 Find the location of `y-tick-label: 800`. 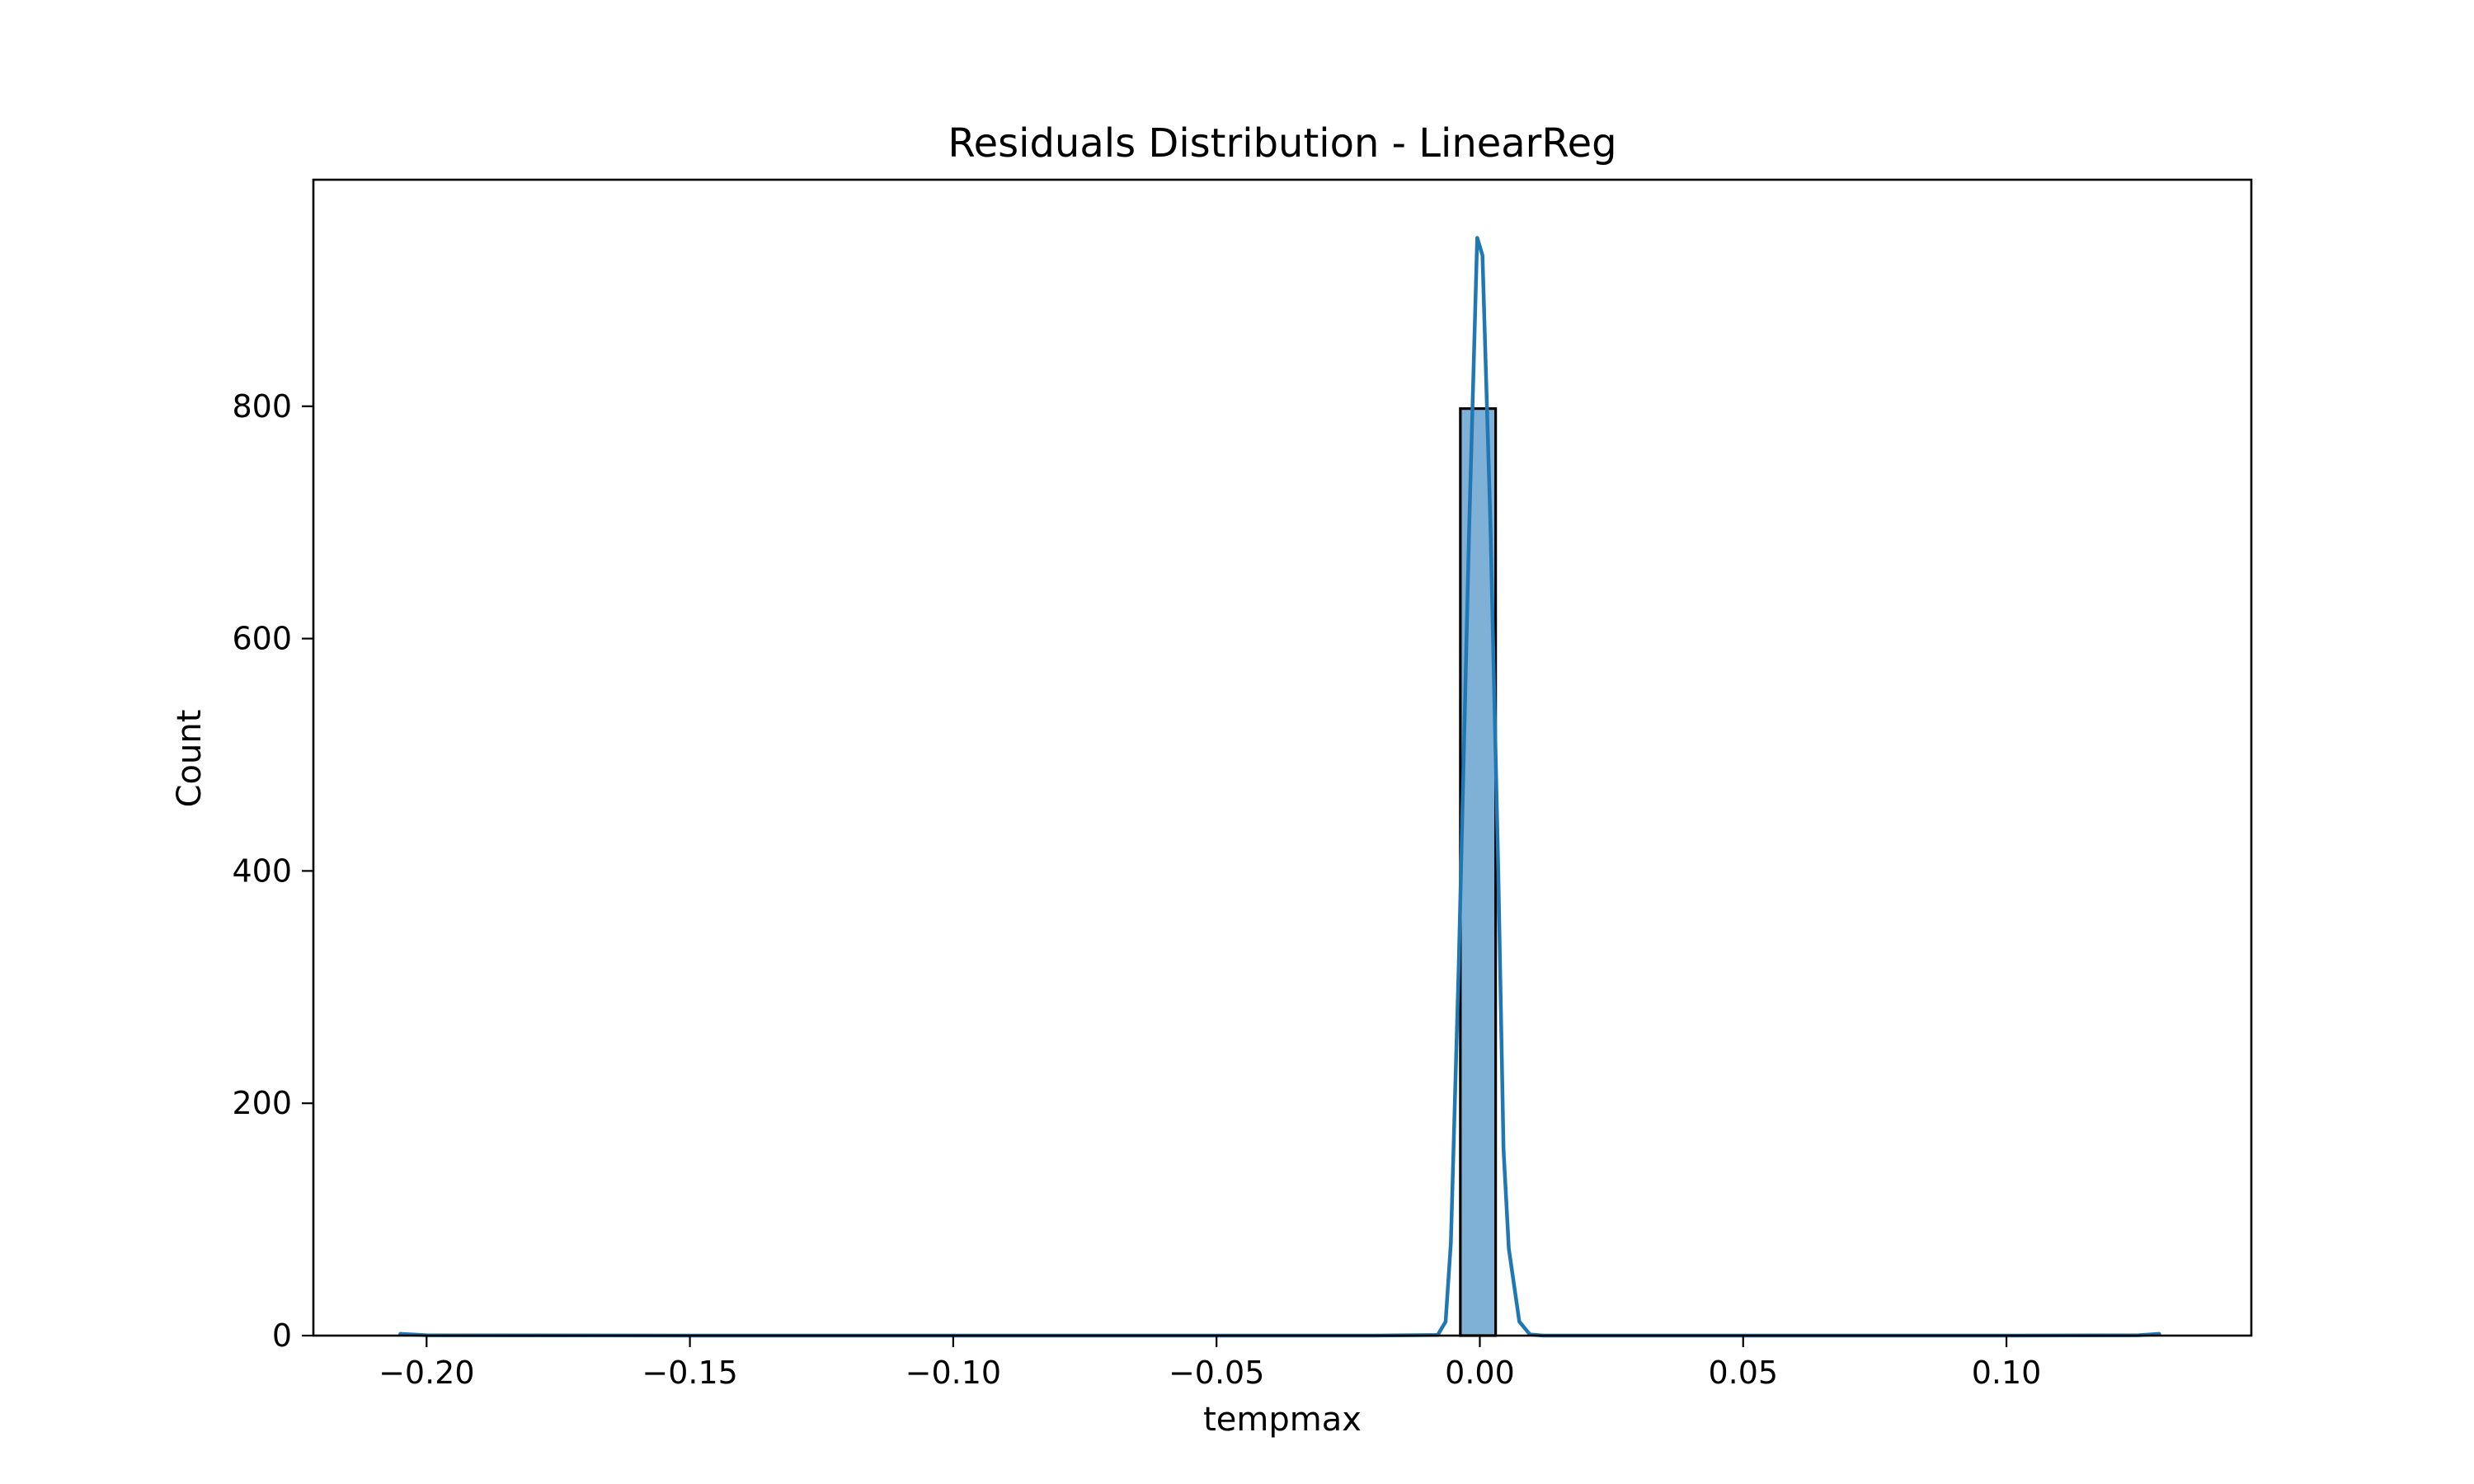

y-tick-label: 800 is located at coordinates (262, 406).